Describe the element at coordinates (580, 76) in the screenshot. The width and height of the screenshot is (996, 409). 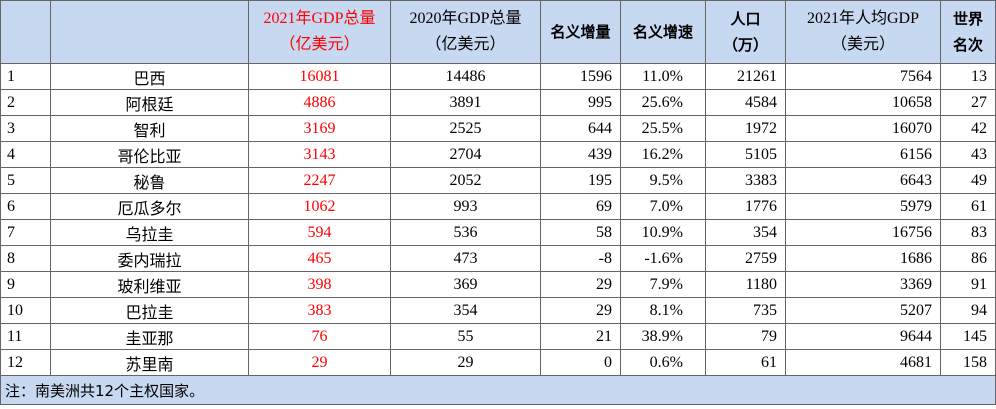
I see `table-cell: 1596` at that location.